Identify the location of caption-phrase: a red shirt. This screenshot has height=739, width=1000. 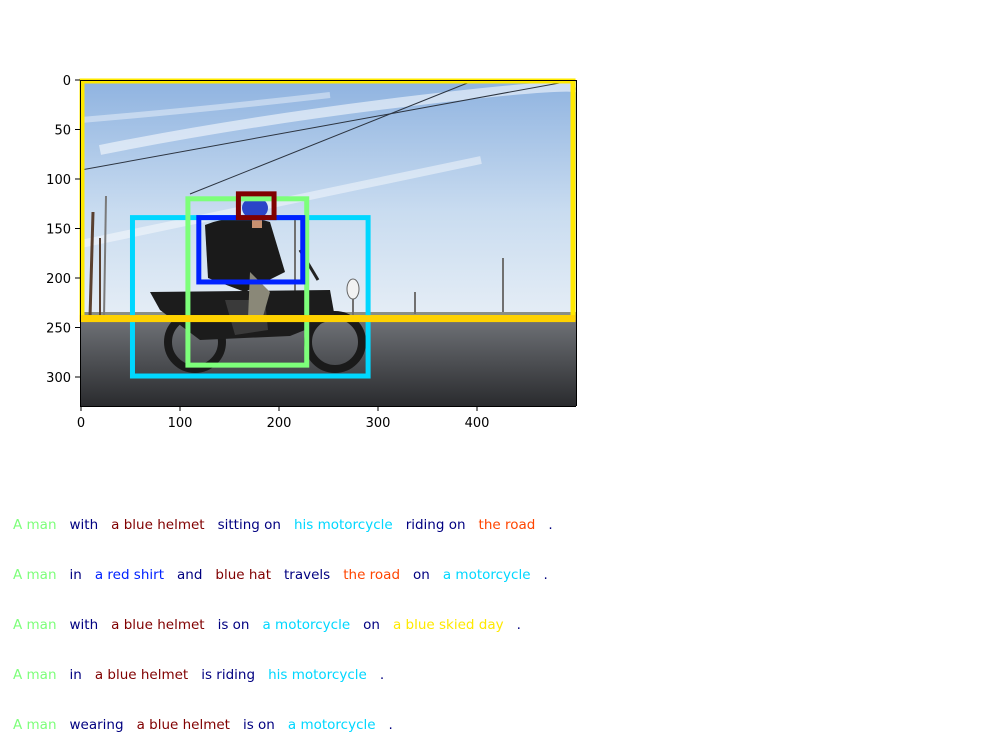
(129, 575).